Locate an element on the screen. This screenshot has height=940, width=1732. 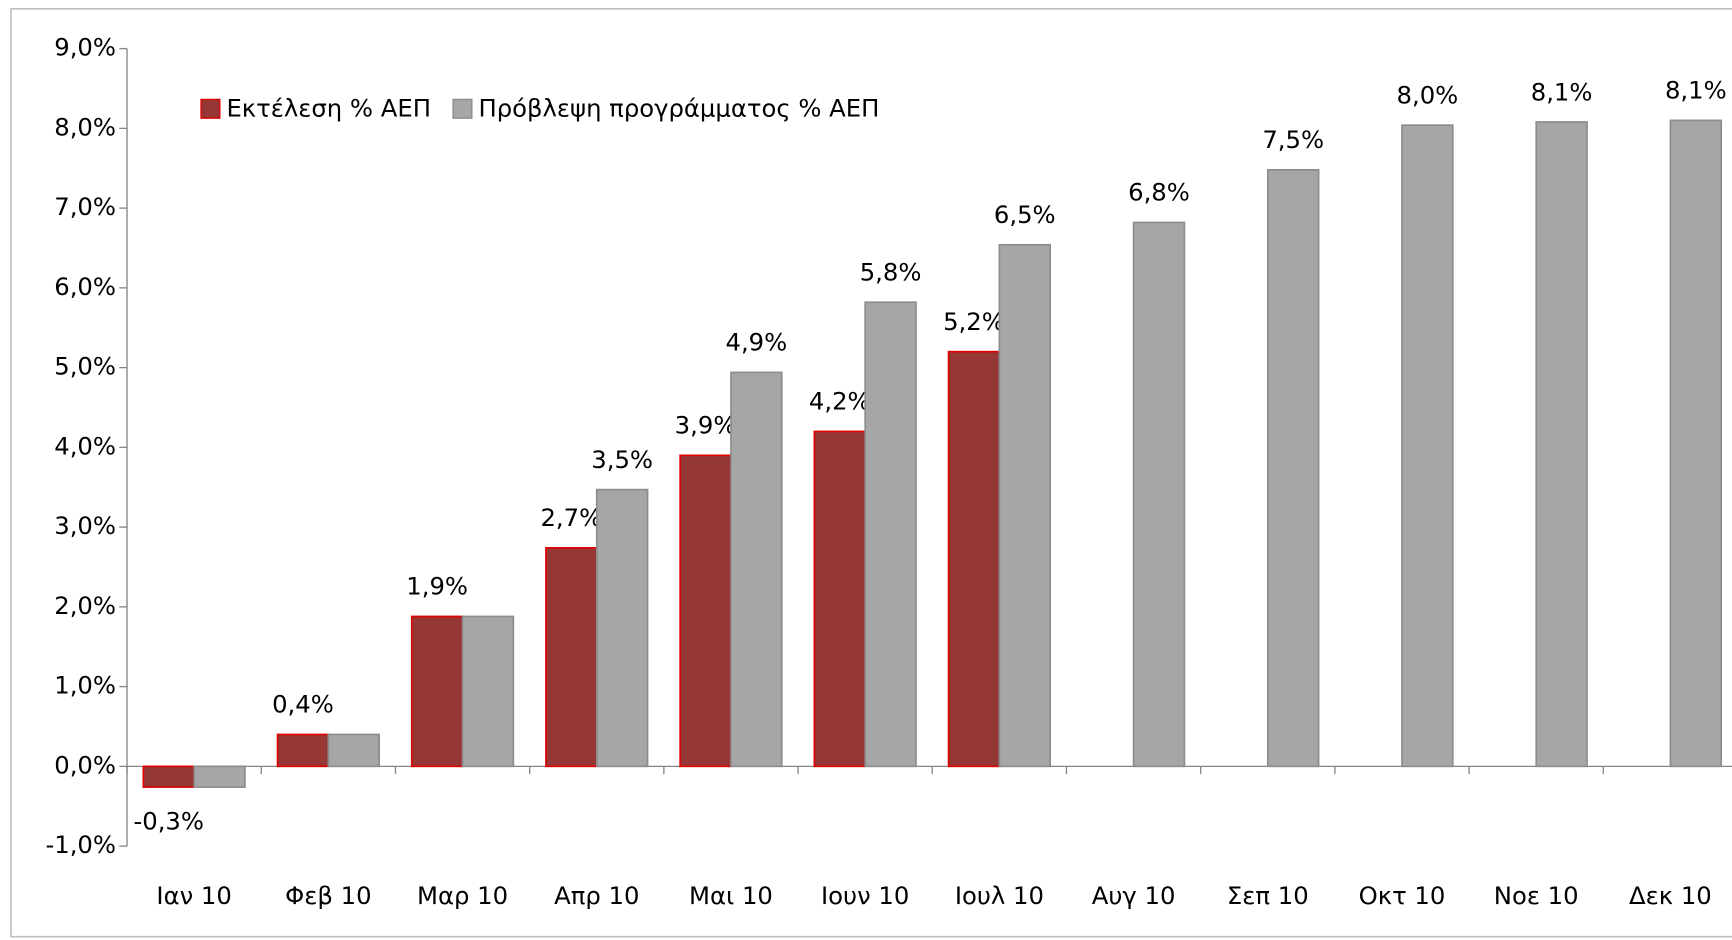
y-tick-label: 5,0% is located at coordinates (85, 366).